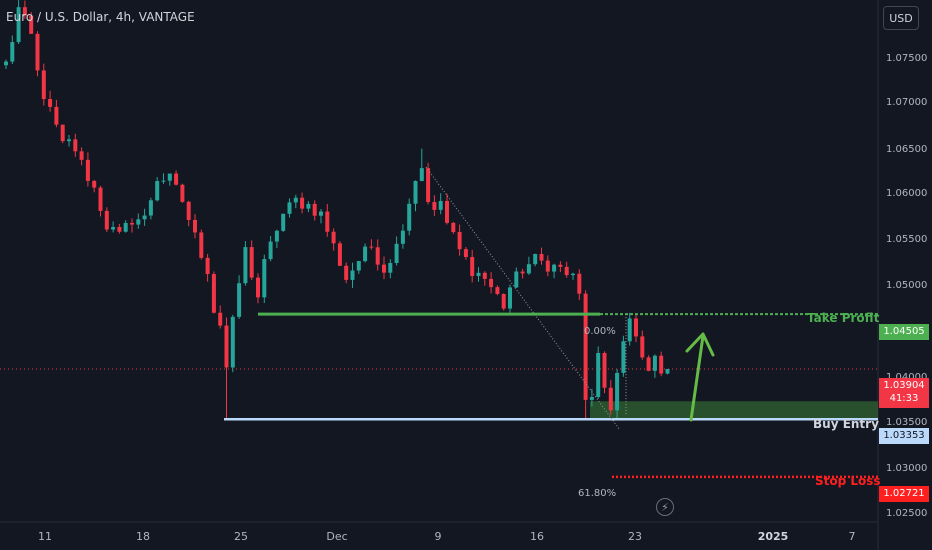 The width and height of the screenshot is (932, 550). I want to click on buy-entry-price-tag: 1.03353, so click(904, 436).